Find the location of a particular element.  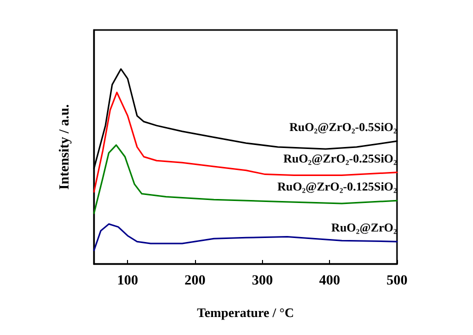

x-tick-label: 500 is located at coordinates (397, 281).